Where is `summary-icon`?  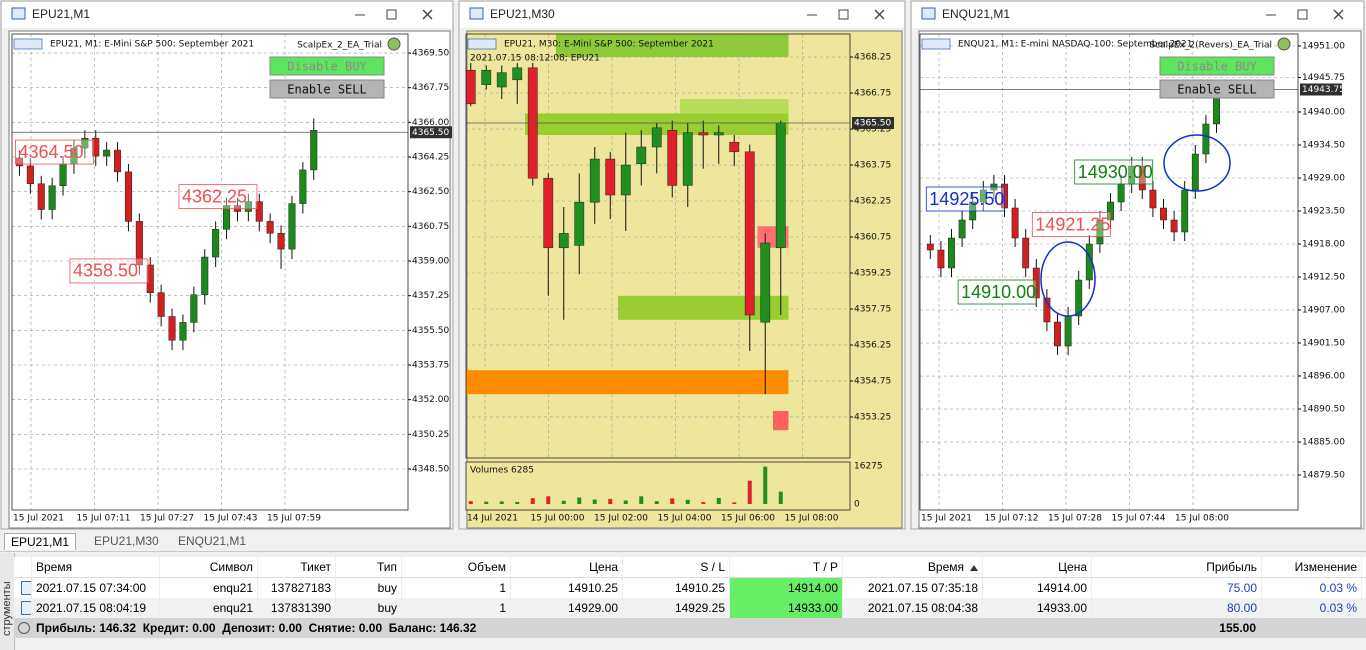 summary-icon is located at coordinates (24, 628).